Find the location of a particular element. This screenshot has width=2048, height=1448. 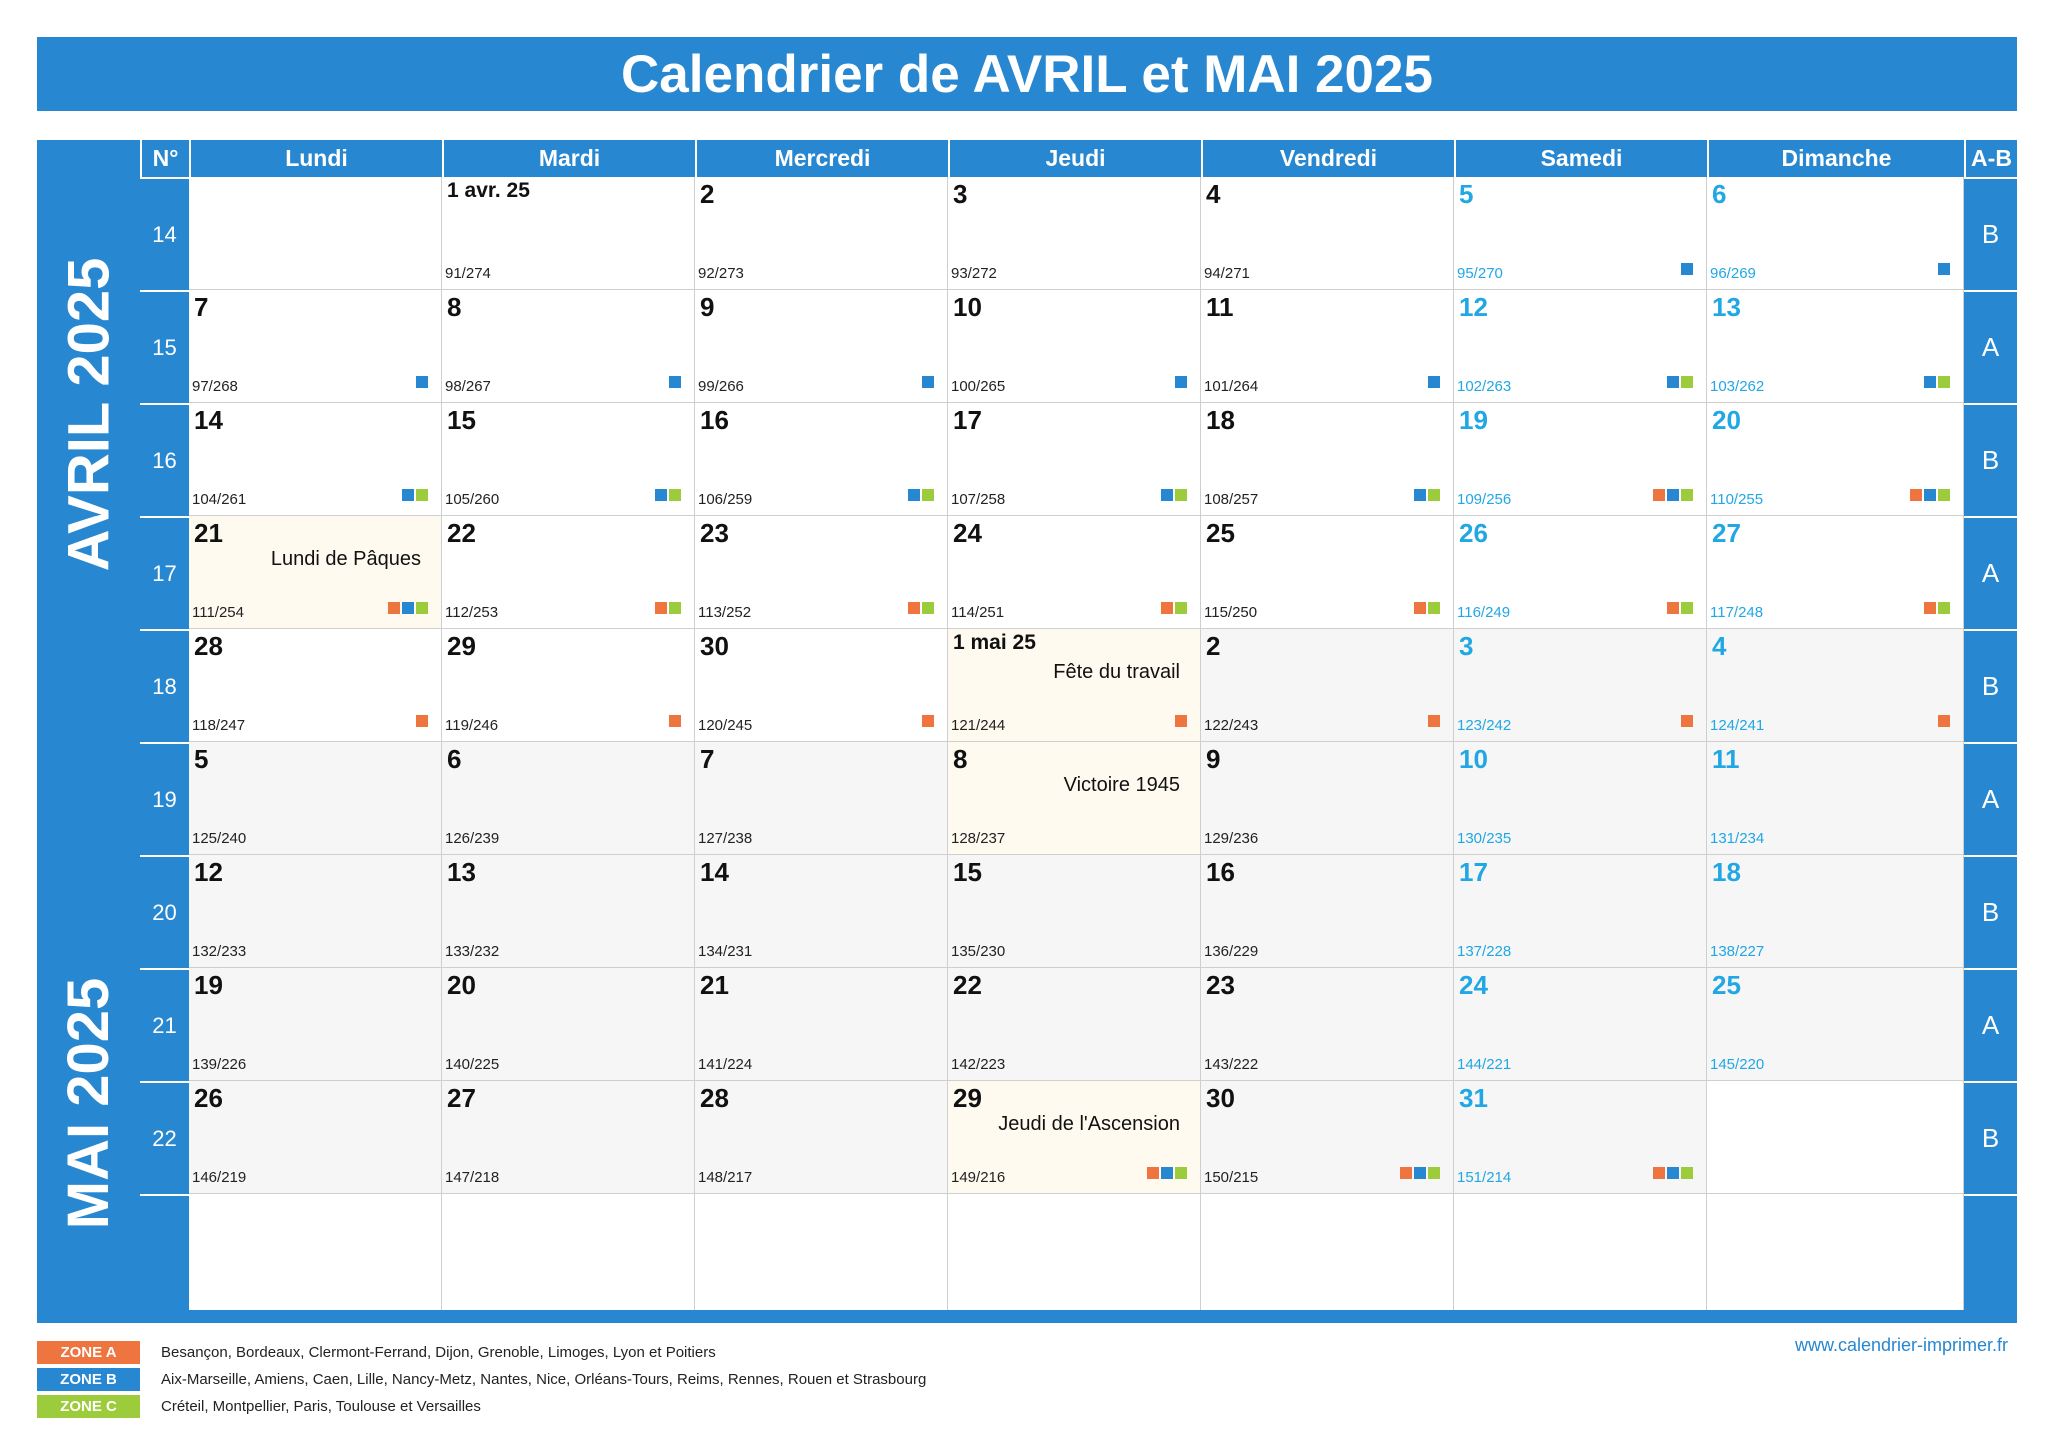

day-cell: 28 148/217 is located at coordinates (821, 1137).